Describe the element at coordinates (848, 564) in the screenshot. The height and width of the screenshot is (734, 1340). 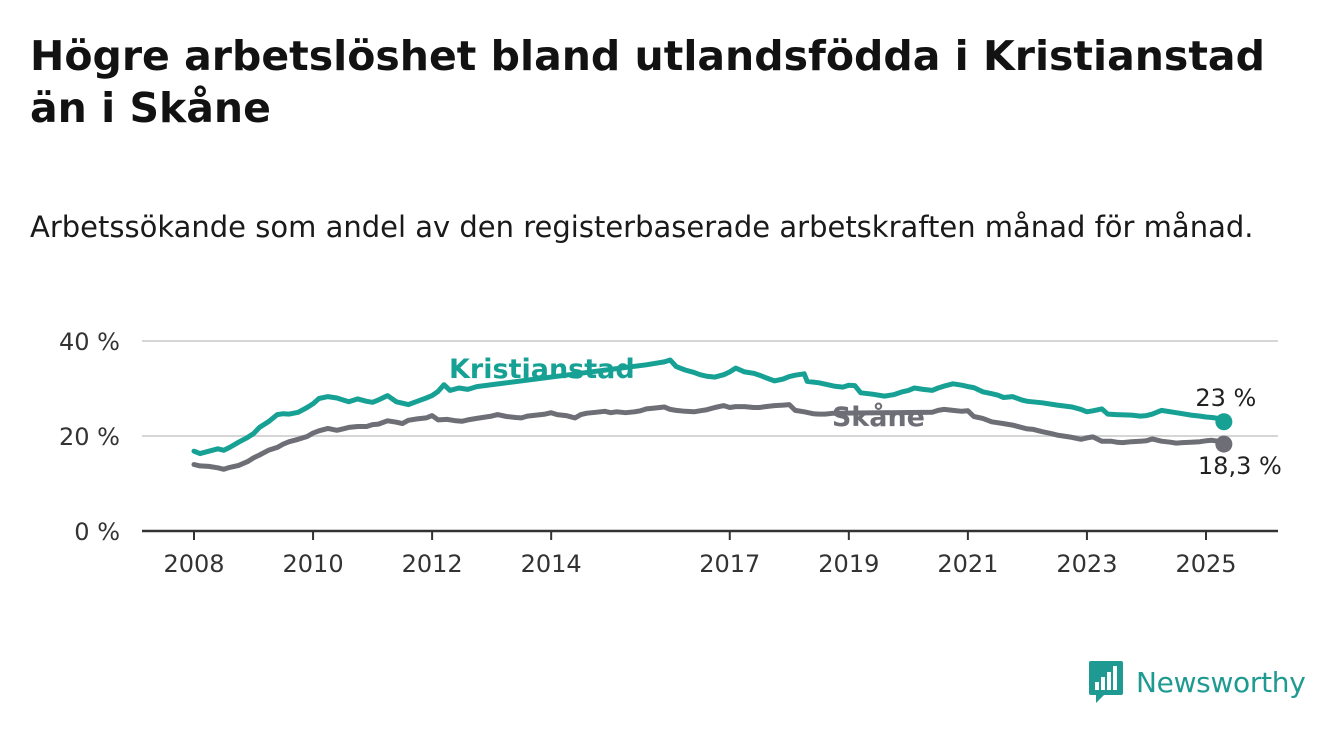
I see `x-tick-label: 2019` at that location.